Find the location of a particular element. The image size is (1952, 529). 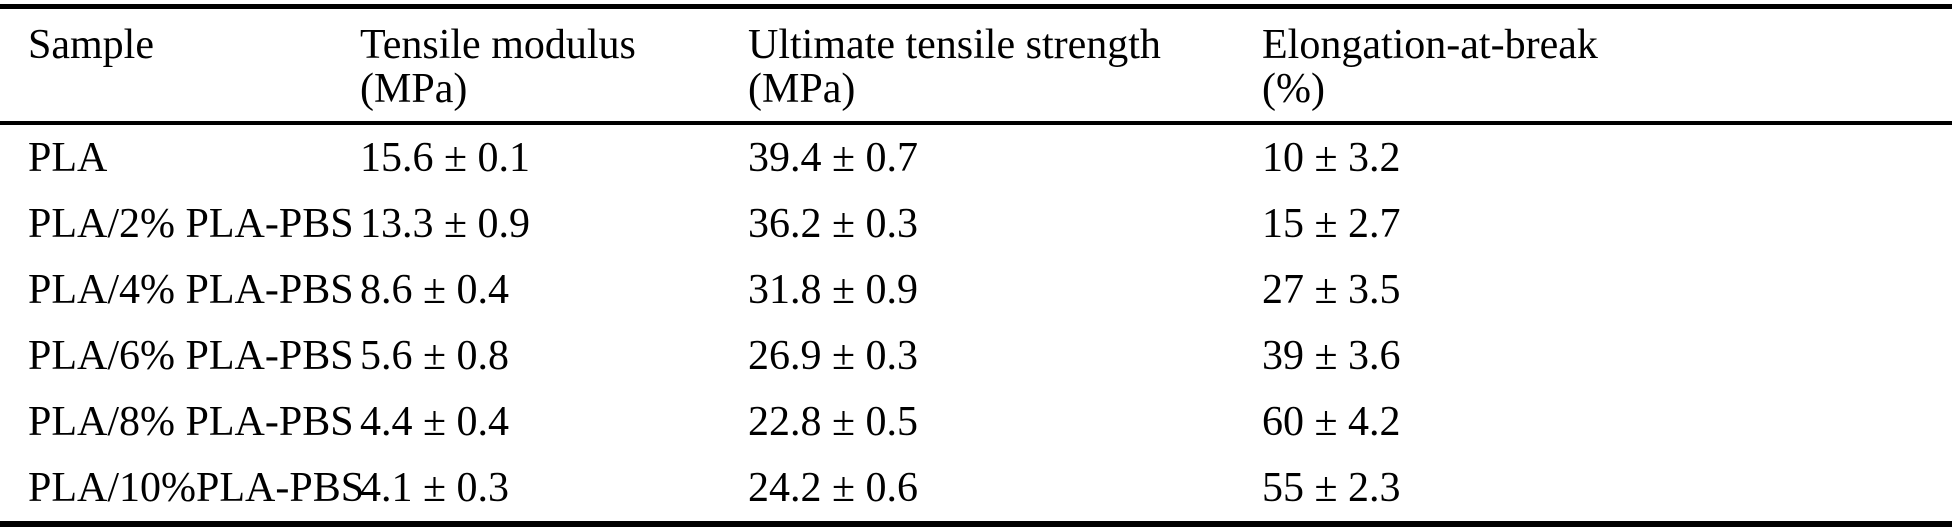

cell-ultimate-tensile-strength: 36.2 ± 0.3 is located at coordinates (833, 223).